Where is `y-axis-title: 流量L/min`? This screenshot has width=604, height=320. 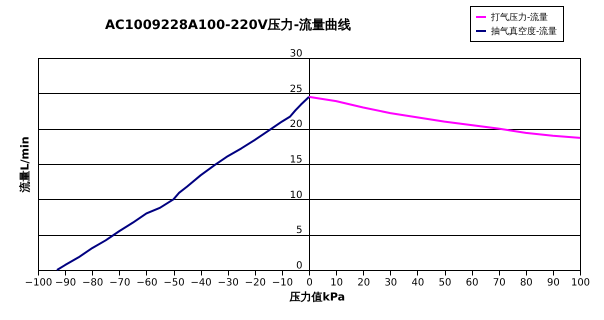 y-axis-title: 流量L/min is located at coordinates (25, 165).